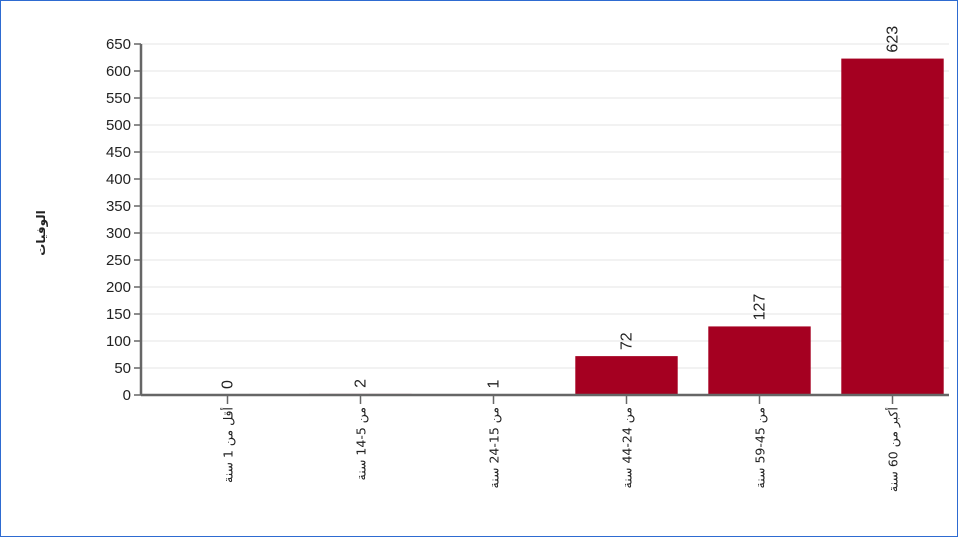 The image size is (958, 537). What do you see at coordinates (628, 447) in the screenshot?
I see `x-tick-label: من 24-44 سنة` at bounding box center [628, 447].